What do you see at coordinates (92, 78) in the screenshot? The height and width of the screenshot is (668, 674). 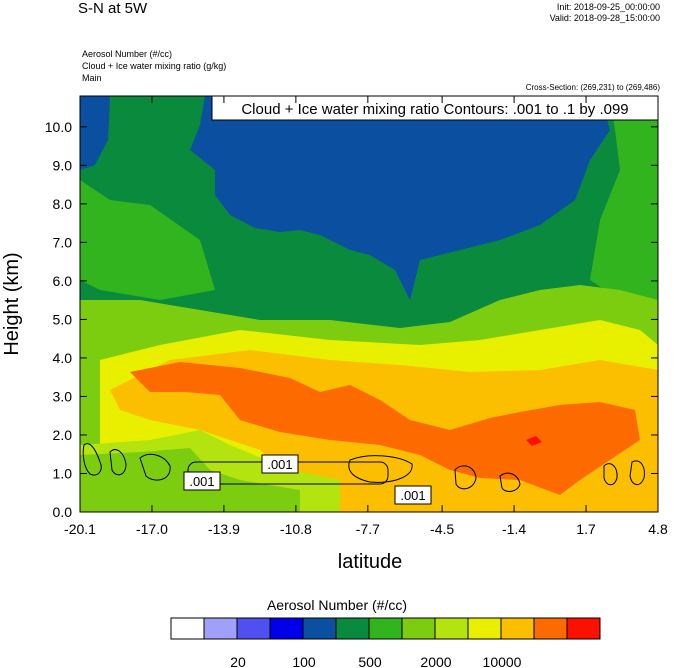 I see `field-label-main: Main` at bounding box center [92, 78].